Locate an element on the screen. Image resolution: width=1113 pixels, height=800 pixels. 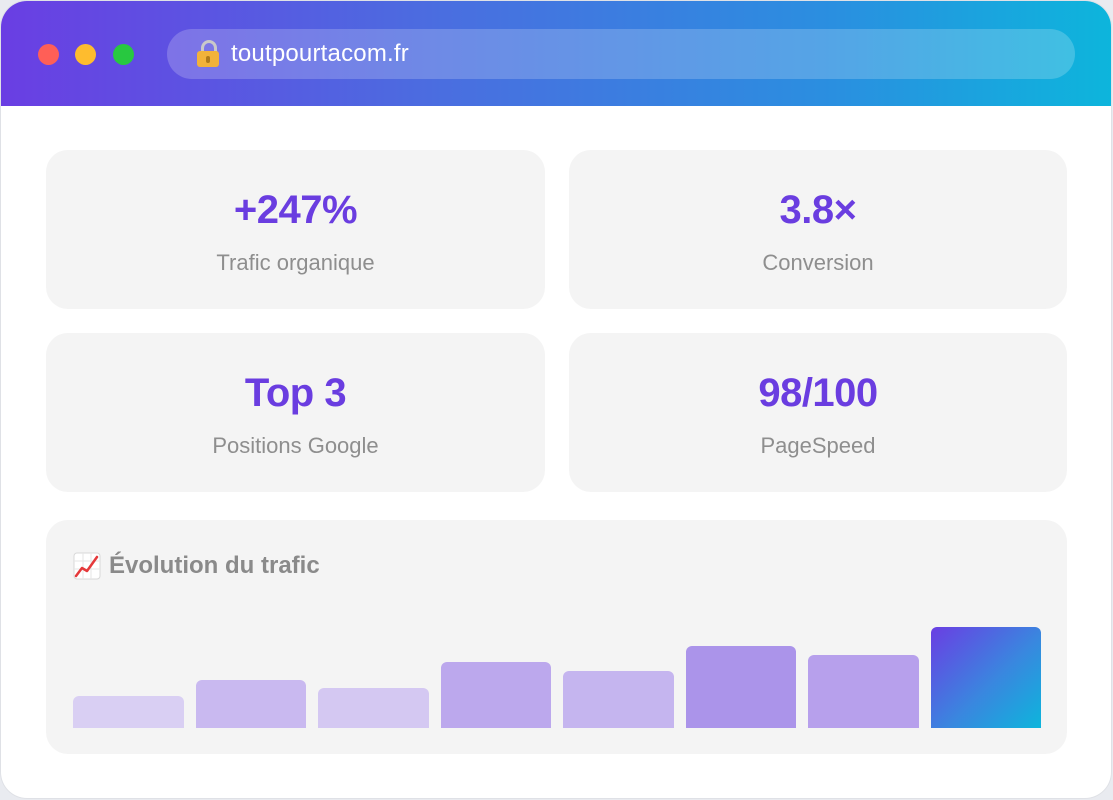
traffic-bars is located at coordinates (557, 673).